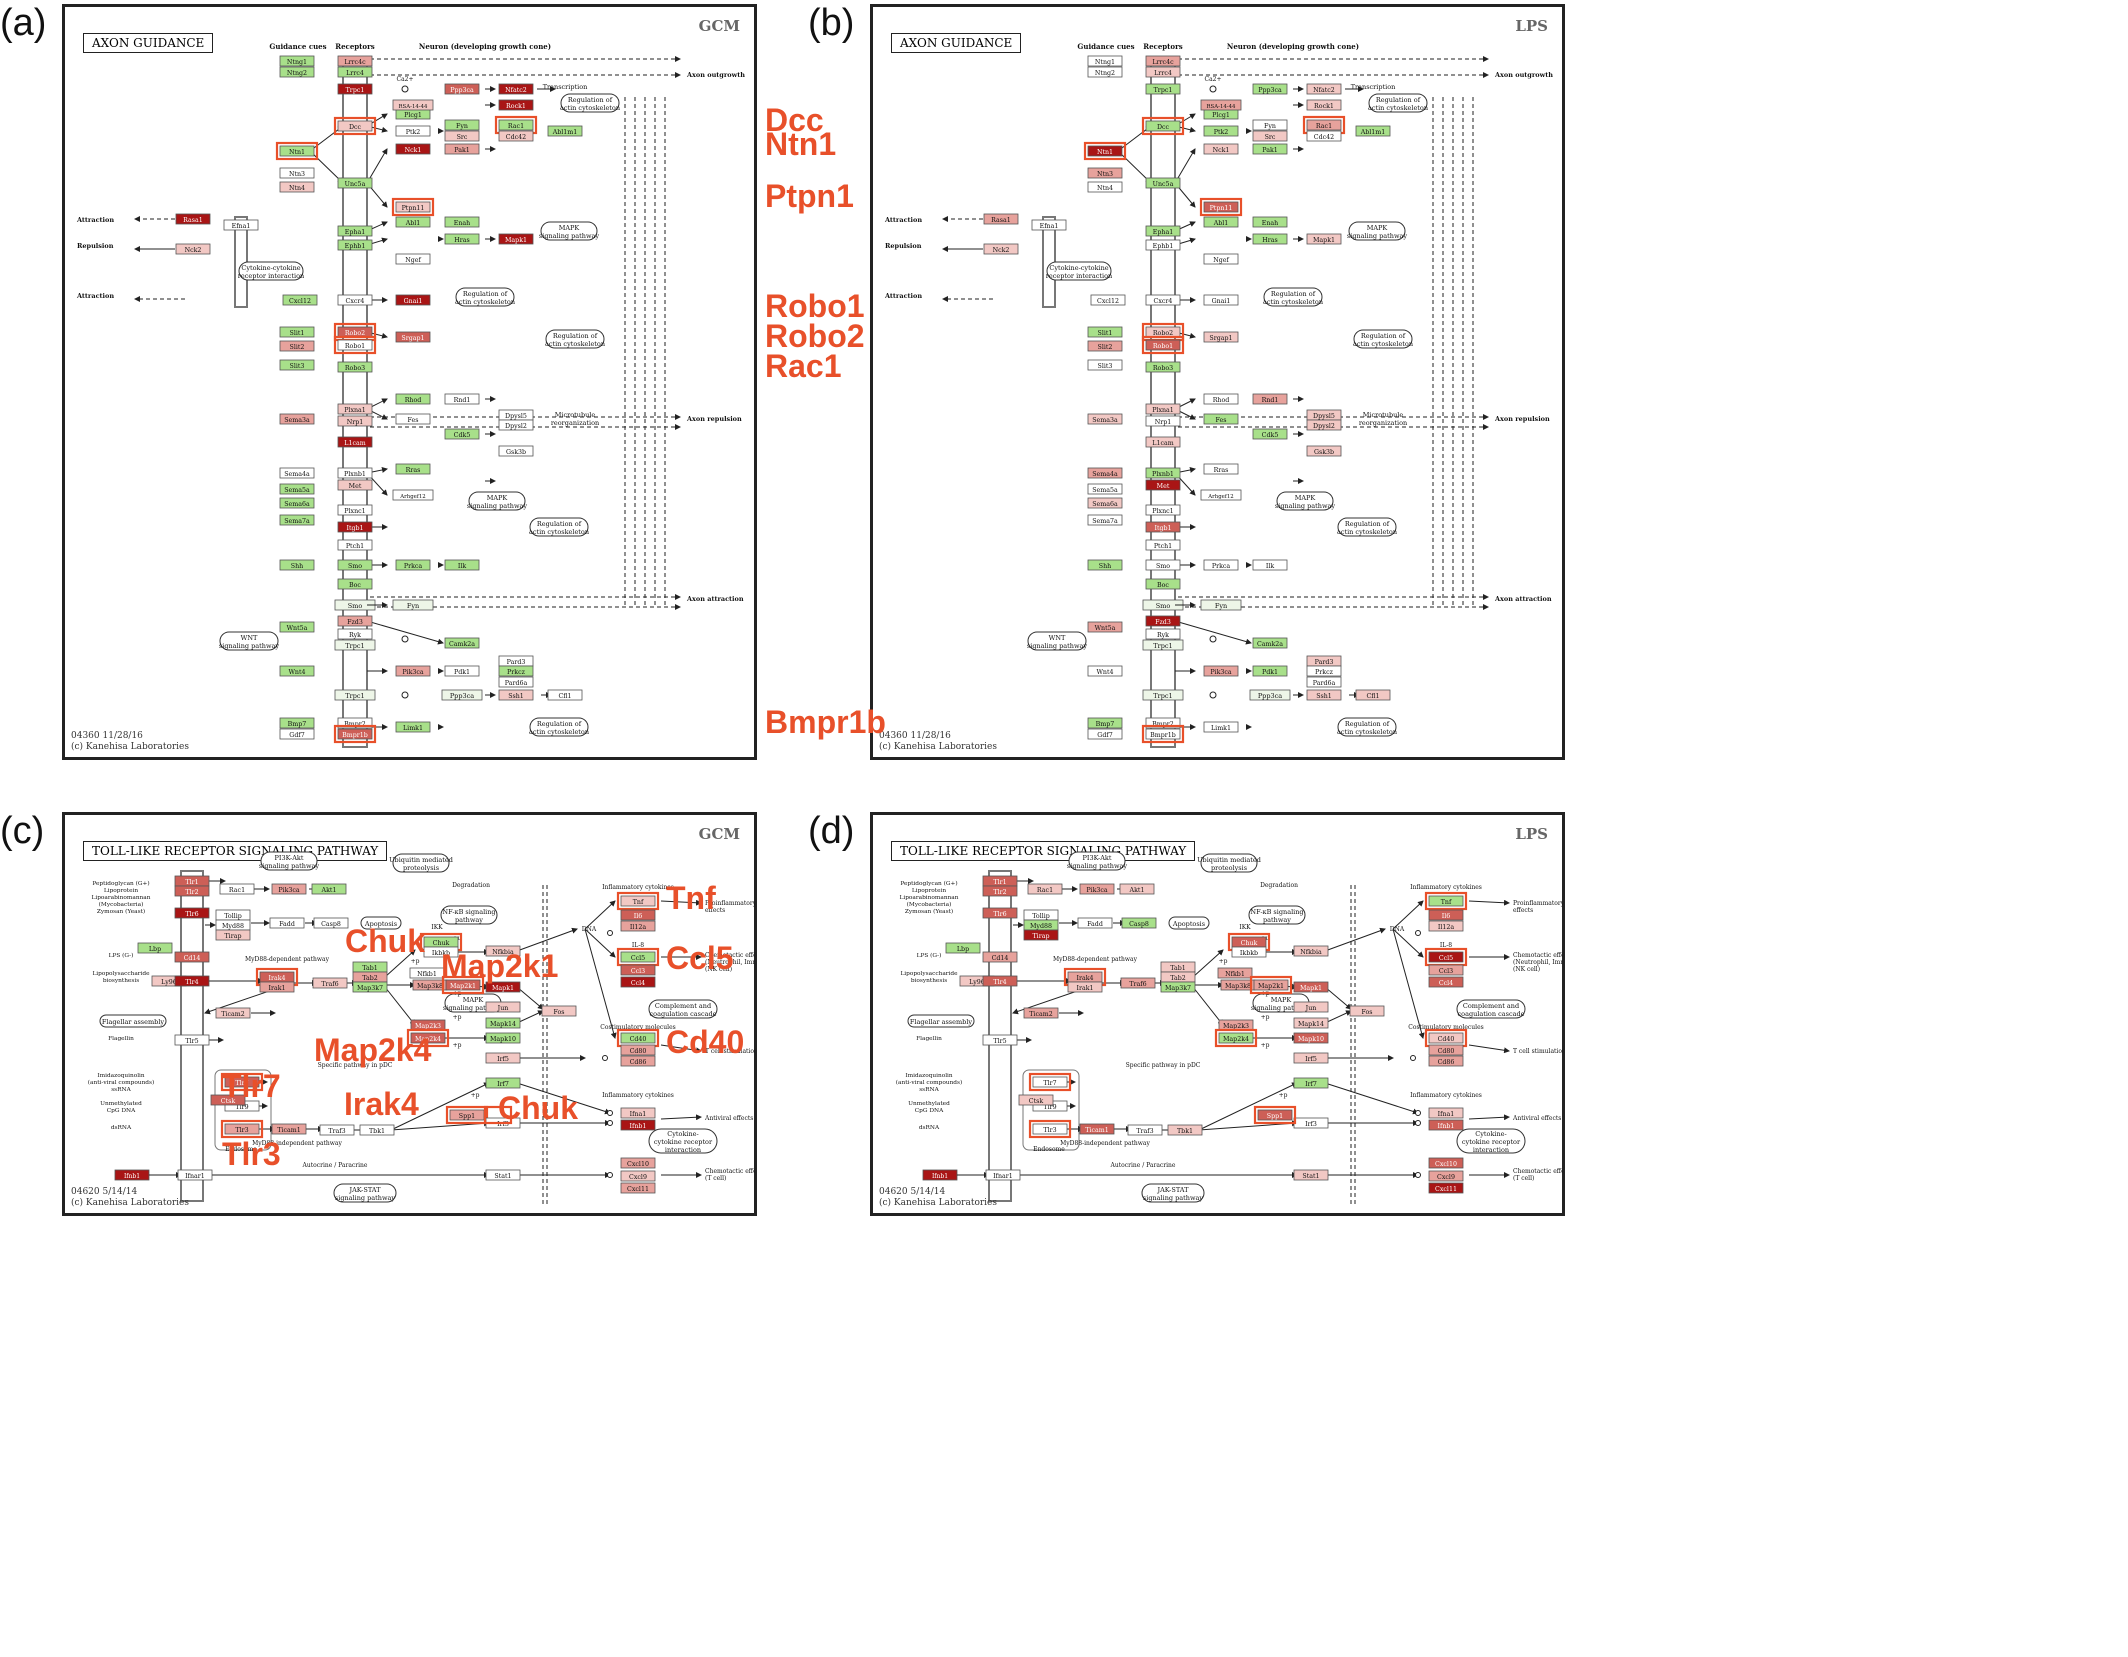 Image resolution: width=2128 pixels, height=1657 pixels. Describe the element at coordinates (193, 250) in the screenshot. I see `gene-label: Nck2` at that location.